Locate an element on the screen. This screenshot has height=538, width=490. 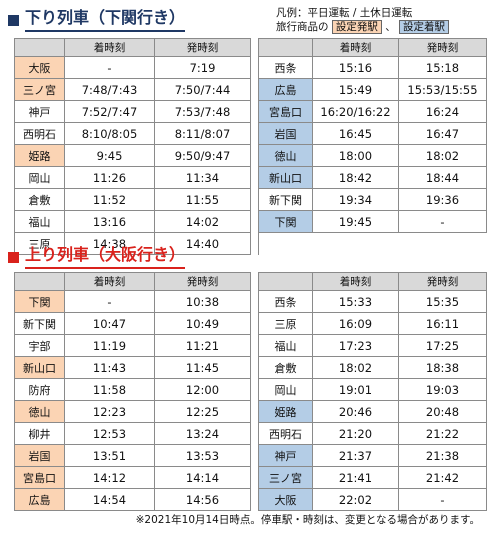
timetable-row: 防府 11:58 12:00 岡山 19:01 19:03 is located at coordinates (250, 389).